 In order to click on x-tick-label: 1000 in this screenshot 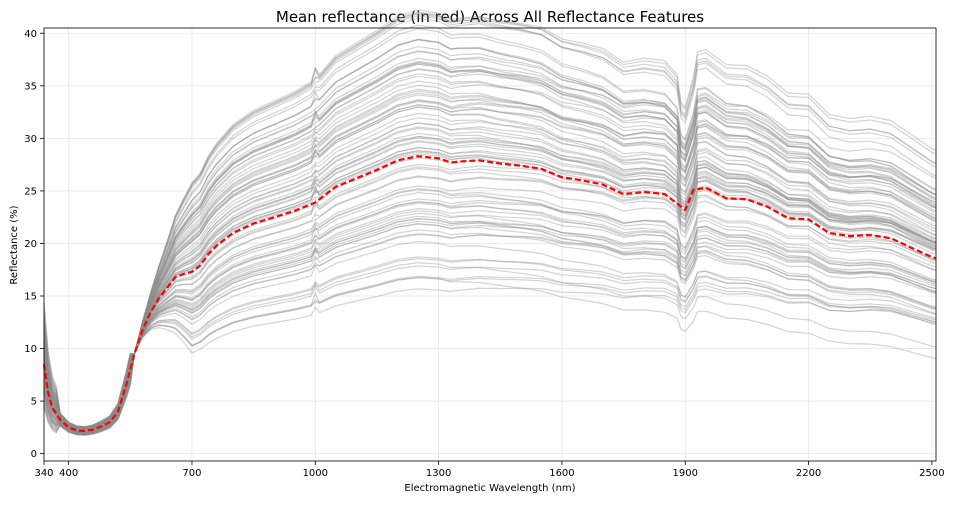, I will do `click(315, 473)`.